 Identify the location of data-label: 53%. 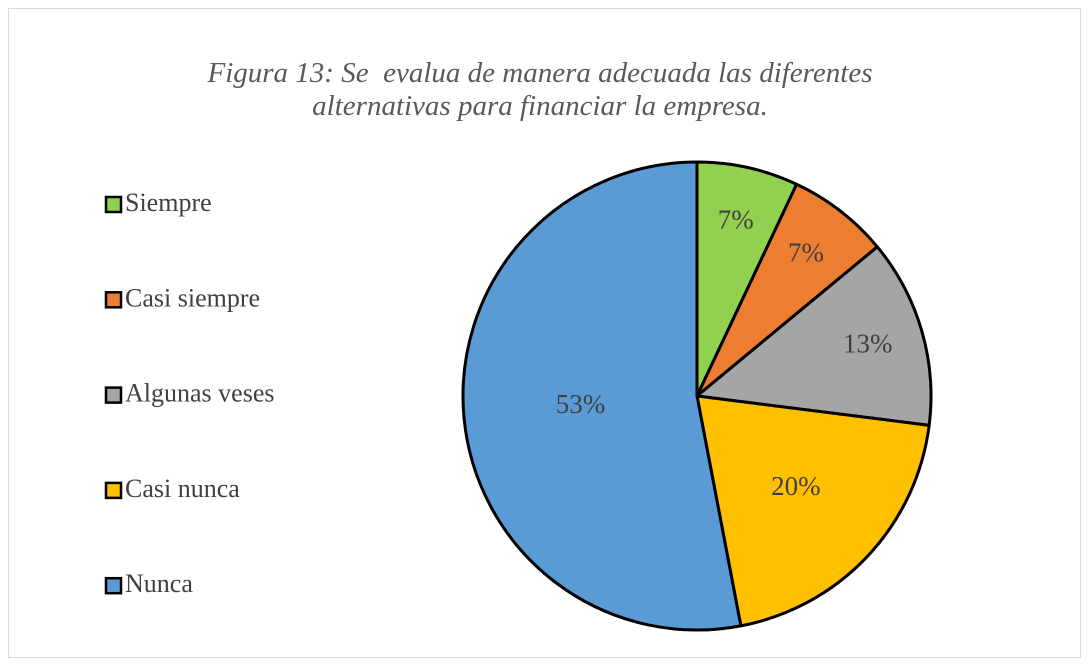
(581, 404).